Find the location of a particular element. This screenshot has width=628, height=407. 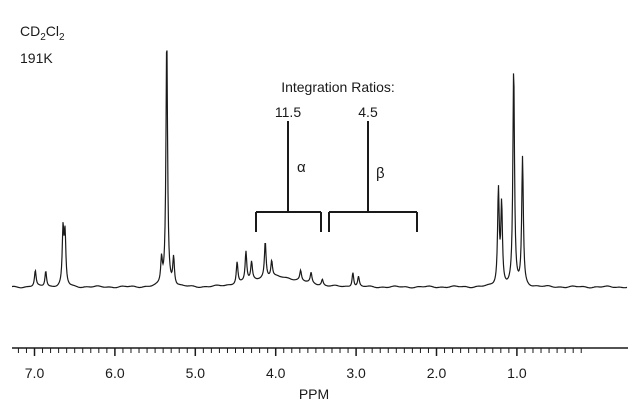

integration-ratio-beta: 4.5 is located at coordinates (368, 112).